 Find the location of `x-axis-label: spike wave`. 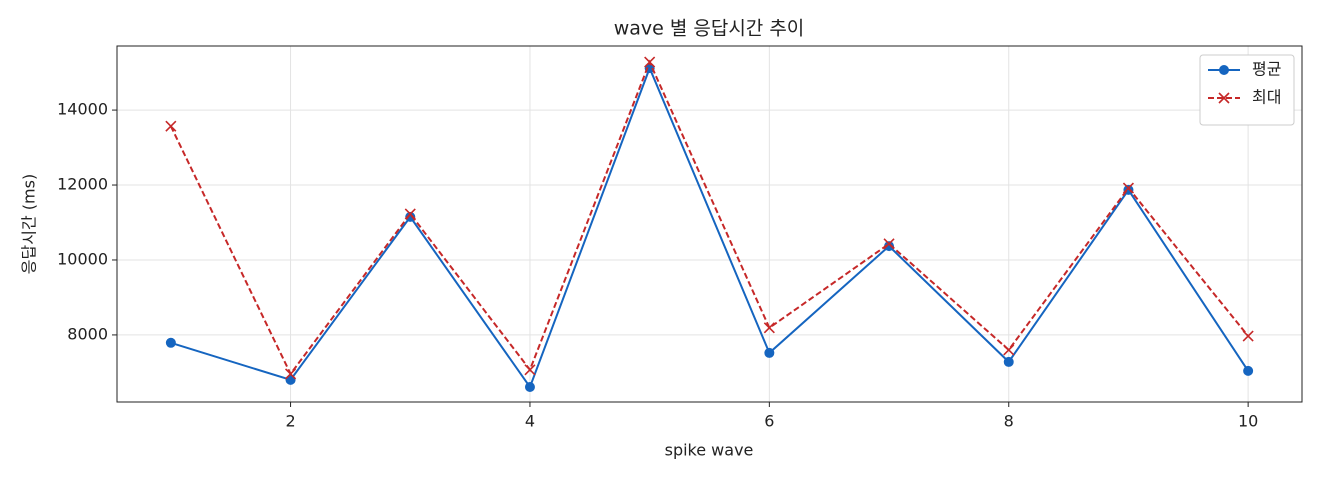

x-axis-label: spike wave is located at coordinates (709, 450).